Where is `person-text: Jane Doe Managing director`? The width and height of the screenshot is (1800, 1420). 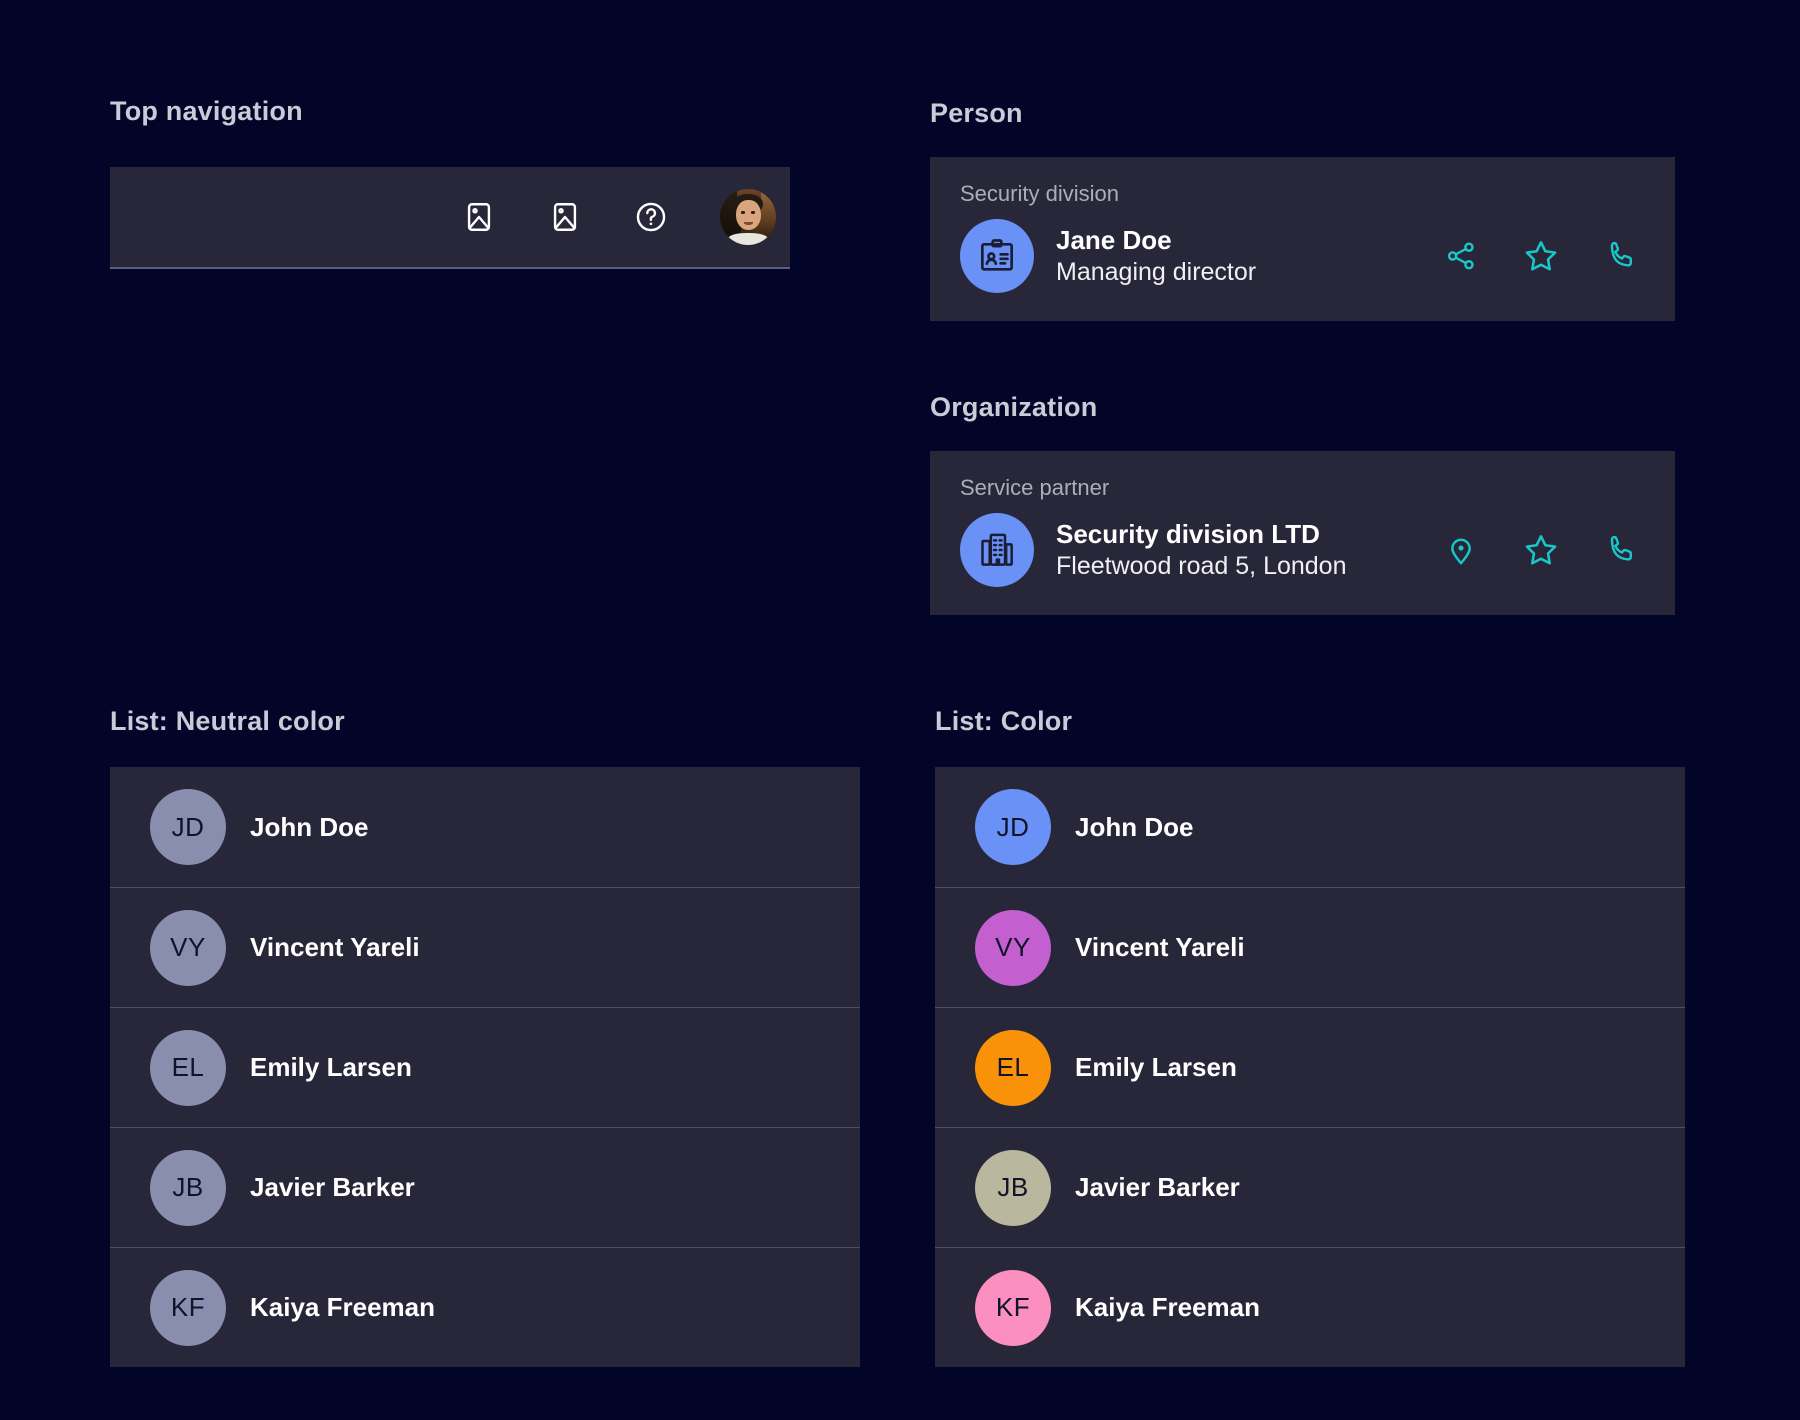 person-text: Jane Doe Managing director is located at coordinates (1156, 256).